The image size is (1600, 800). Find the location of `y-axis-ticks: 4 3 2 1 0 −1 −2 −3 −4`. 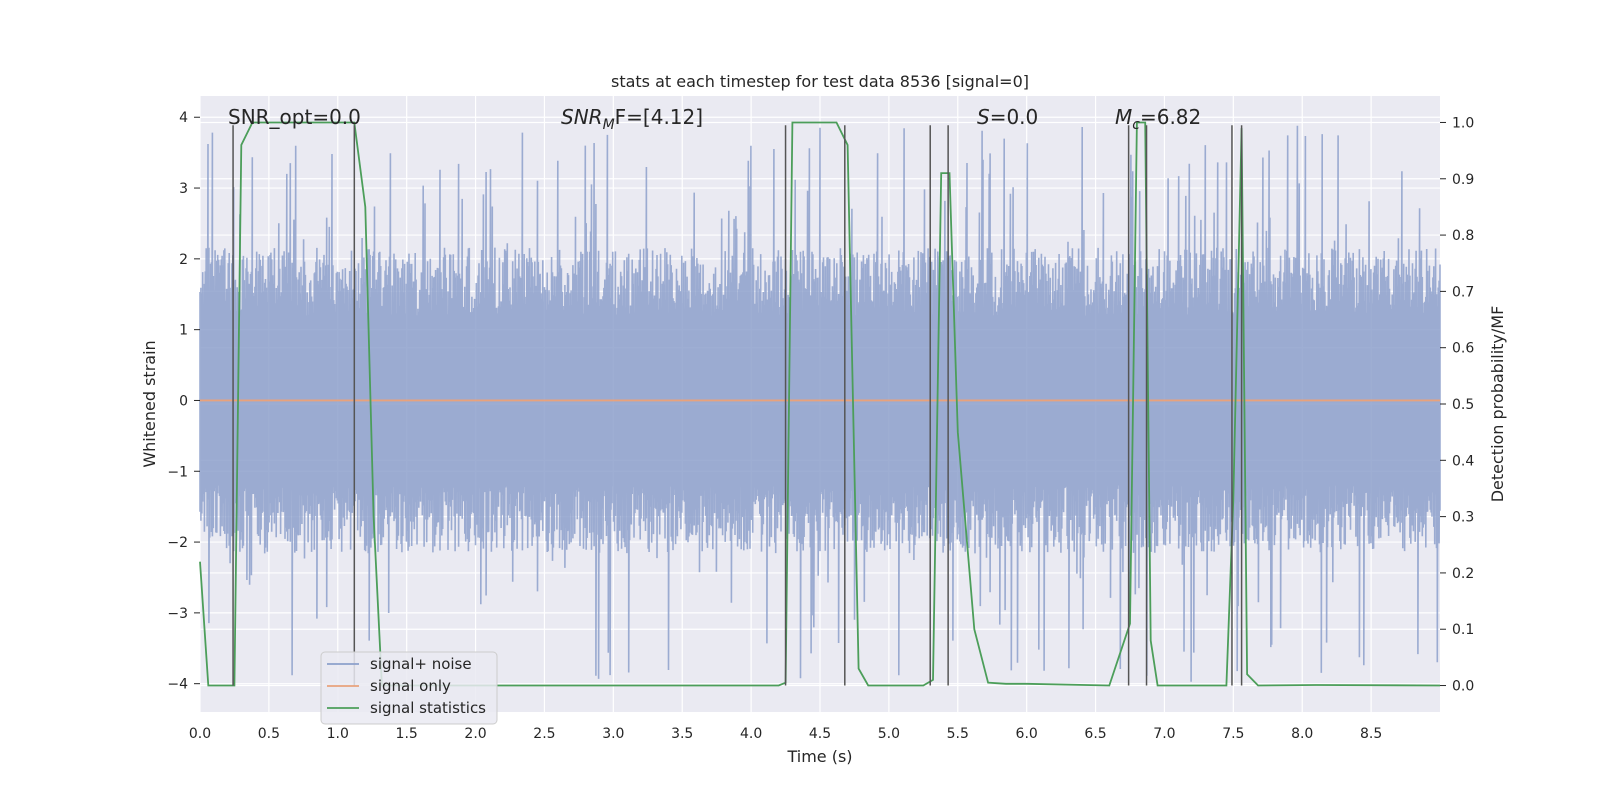

y-axis-ticks: 4 3 2 1 0 −1 −2 −3 −4 is located at coordinates (183, 401).